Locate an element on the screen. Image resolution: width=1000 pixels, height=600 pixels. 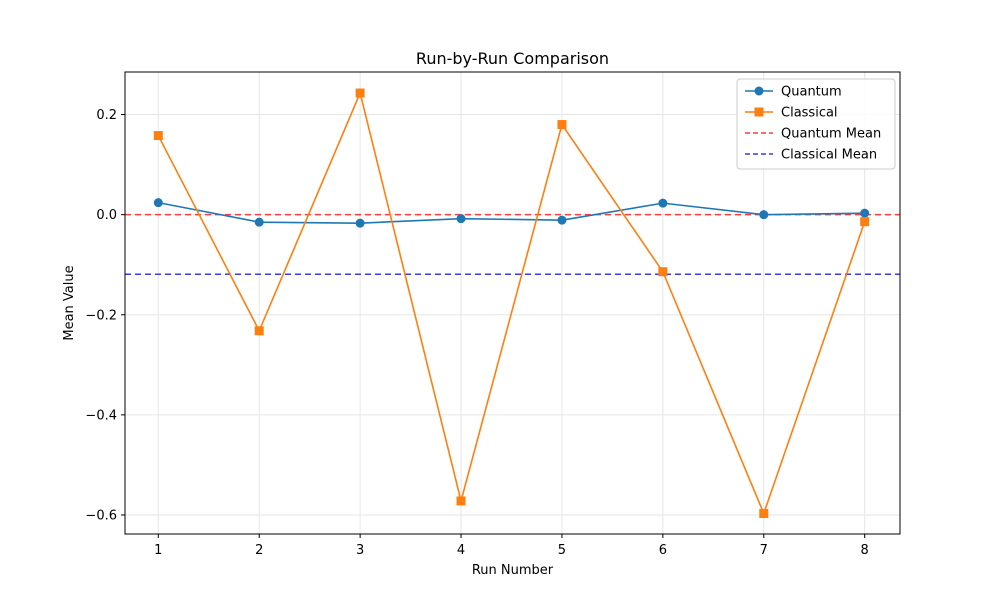
y-tick-label: 0.0 is located at coordinates (106, 215).